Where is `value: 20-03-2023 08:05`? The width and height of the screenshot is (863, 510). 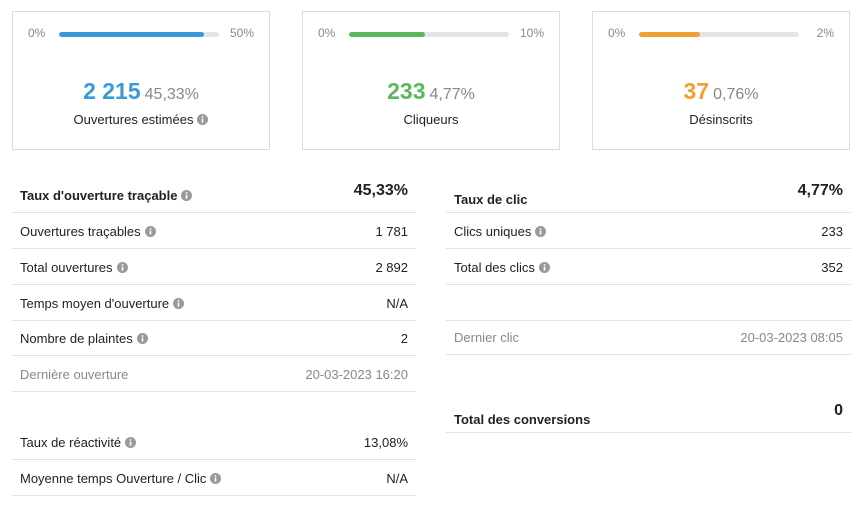 value: 20-03-2023 08:05 is located at coordinates (791, 337).